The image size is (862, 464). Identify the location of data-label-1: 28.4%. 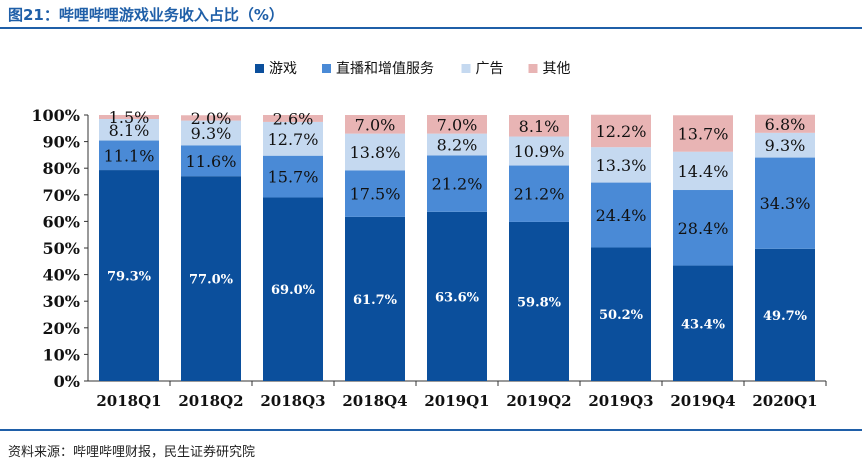
(703, 228).